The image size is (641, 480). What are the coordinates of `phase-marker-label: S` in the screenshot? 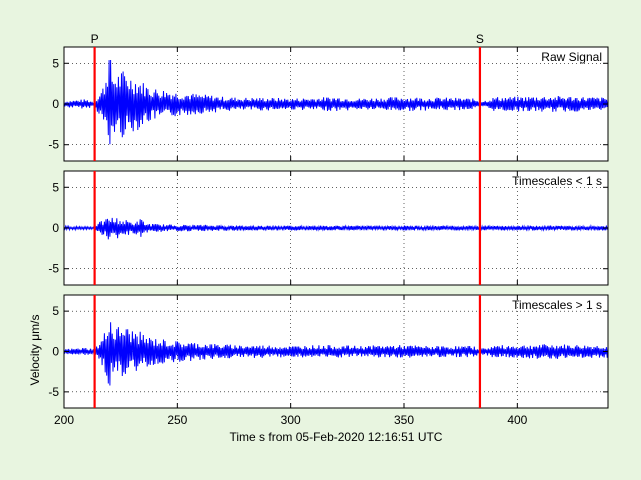 It's located at (480, 39).